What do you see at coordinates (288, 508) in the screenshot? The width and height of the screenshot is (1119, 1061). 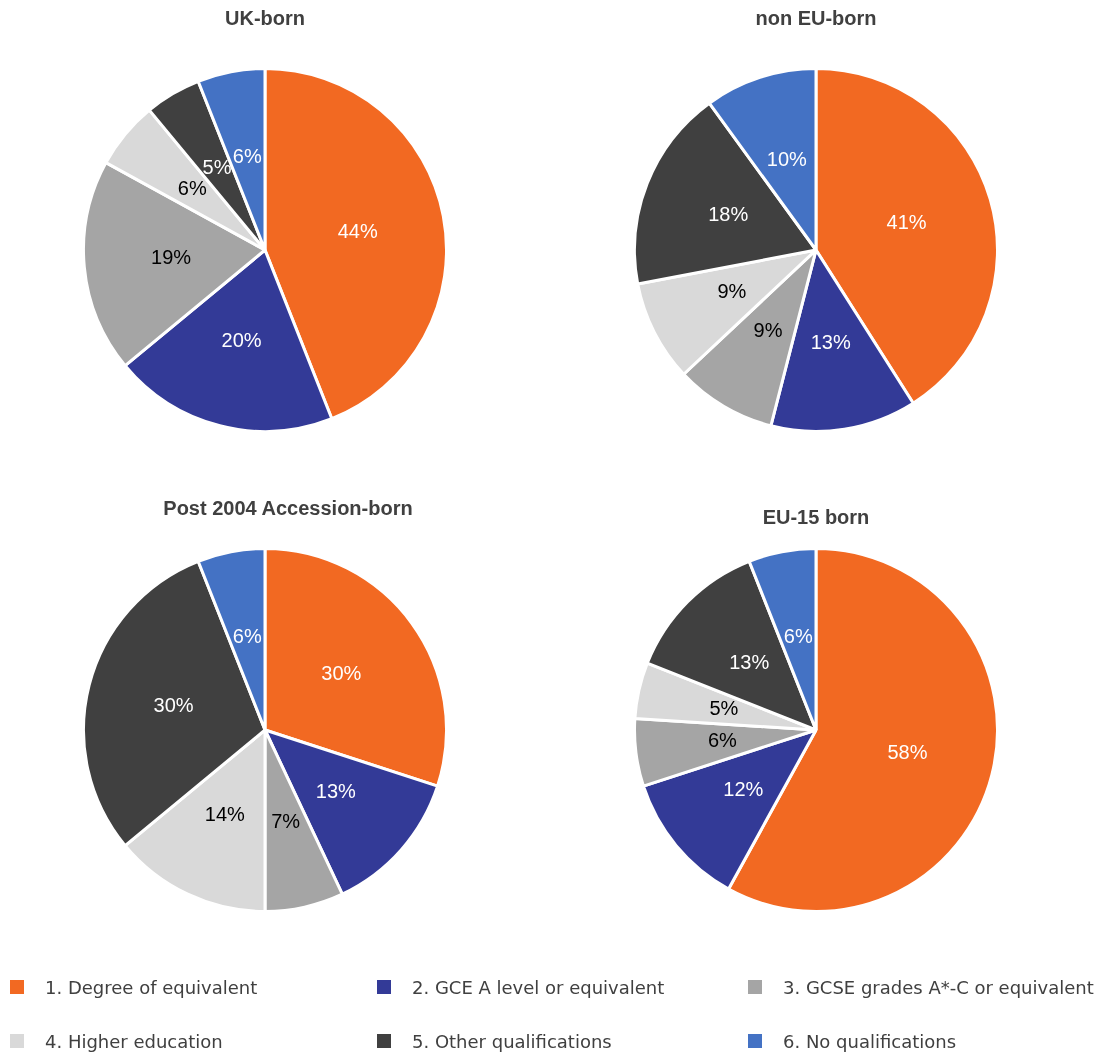 I see `chart-title: Post 2004 Accession-born` at bounding box center [288, 508].